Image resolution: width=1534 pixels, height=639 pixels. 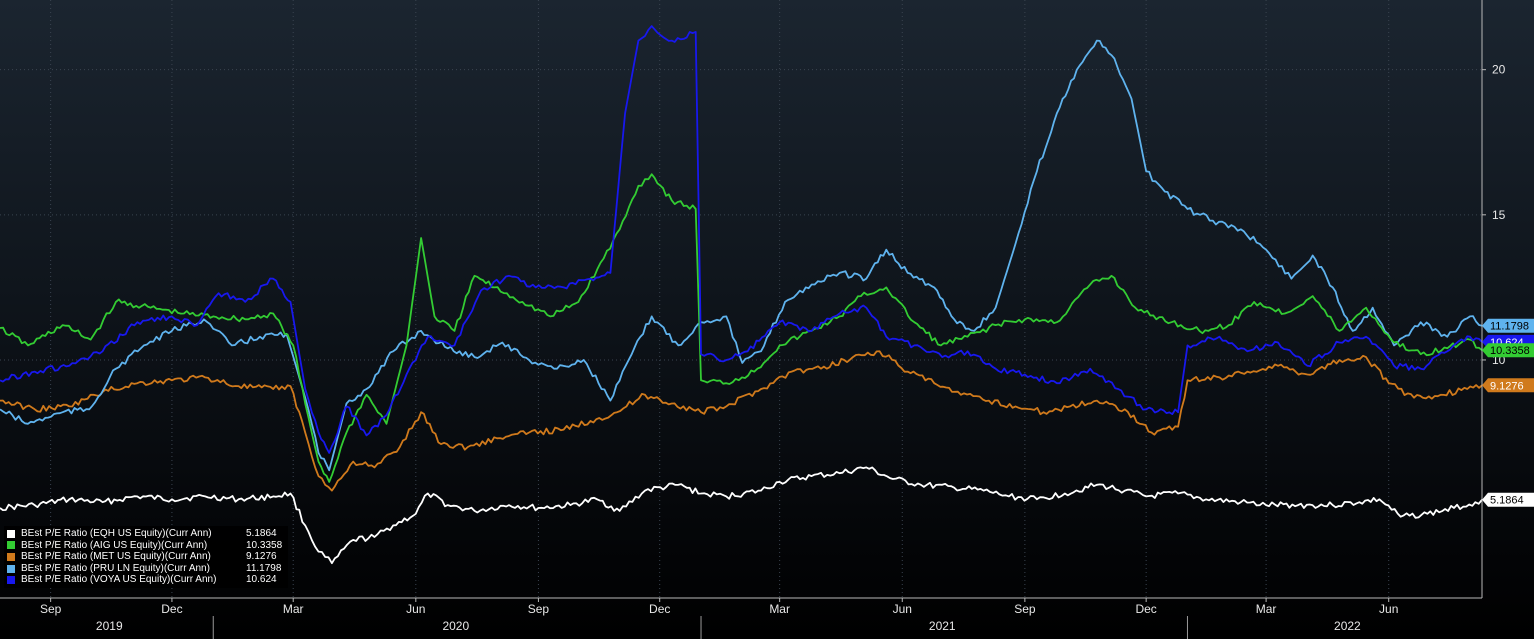 I want to click on last-value-label-met: 9.1276, so click(x=1507, y=386).